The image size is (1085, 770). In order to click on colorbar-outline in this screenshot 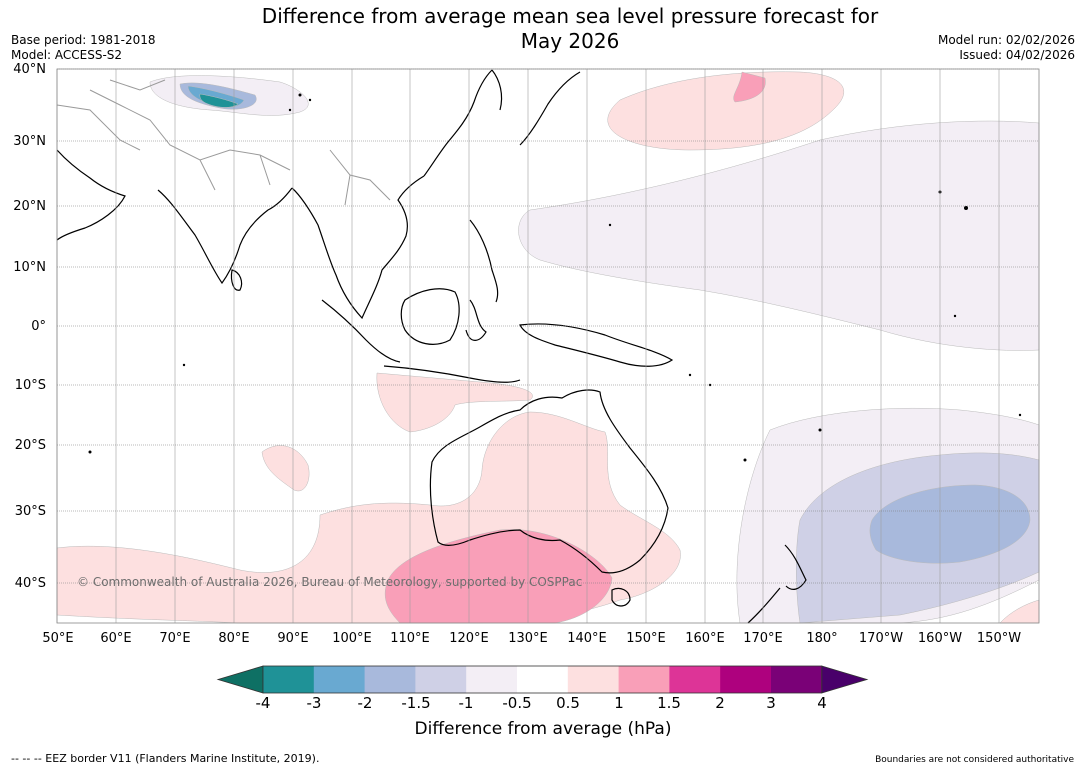, I will do `click(542, 679)`.